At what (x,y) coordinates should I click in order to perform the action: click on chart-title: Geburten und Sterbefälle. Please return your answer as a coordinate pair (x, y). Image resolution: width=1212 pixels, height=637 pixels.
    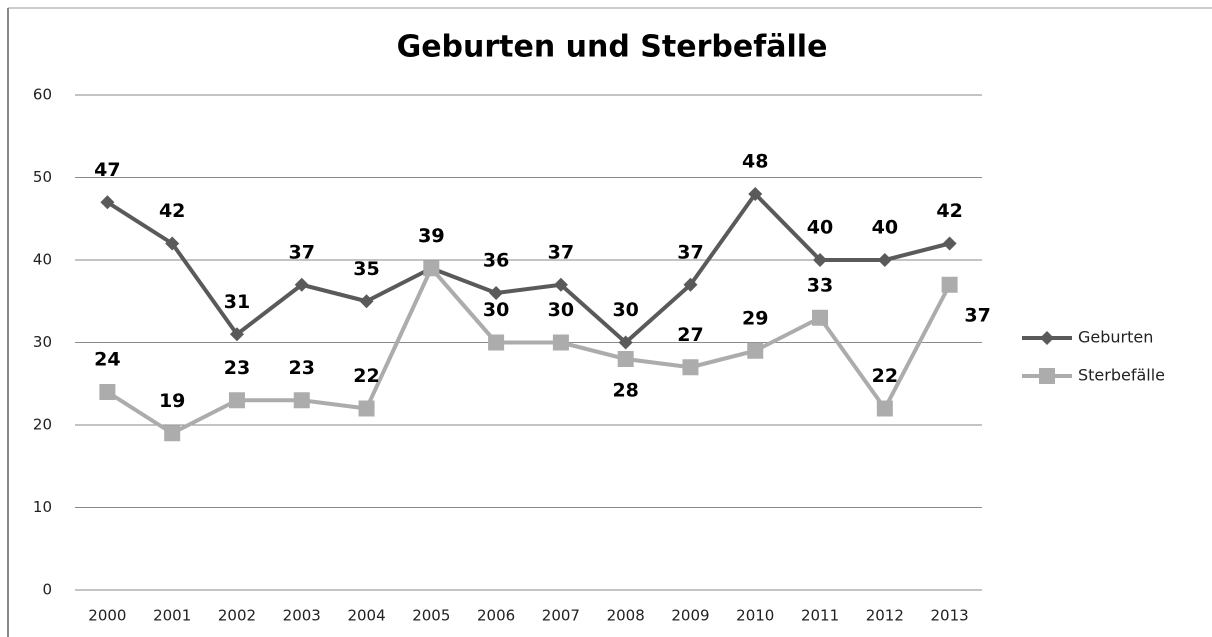
    Looking at the image, I should click on (612, 47).